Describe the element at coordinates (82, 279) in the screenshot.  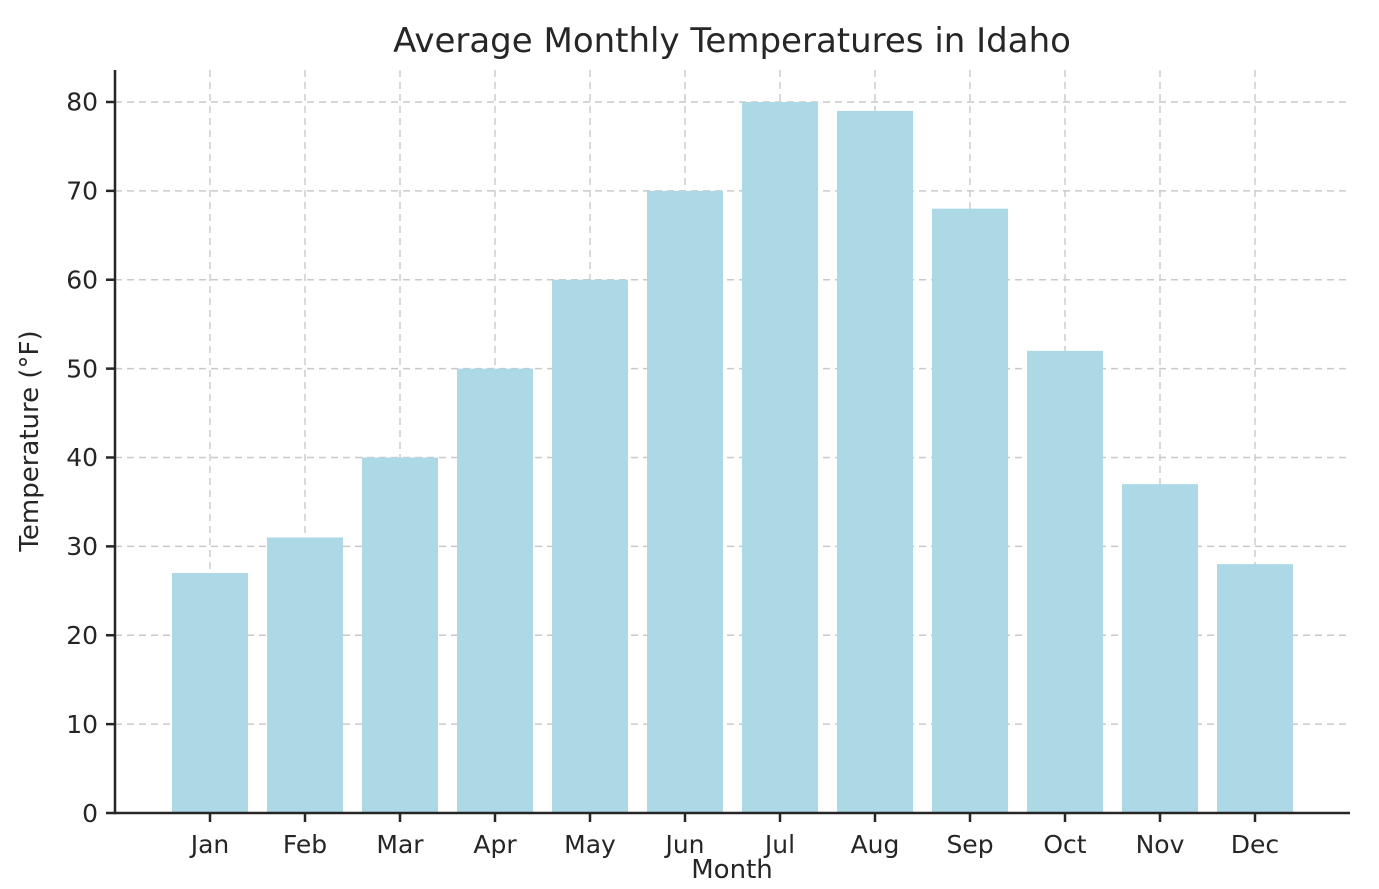
I see `y-tick-label-60: 60` at that location.